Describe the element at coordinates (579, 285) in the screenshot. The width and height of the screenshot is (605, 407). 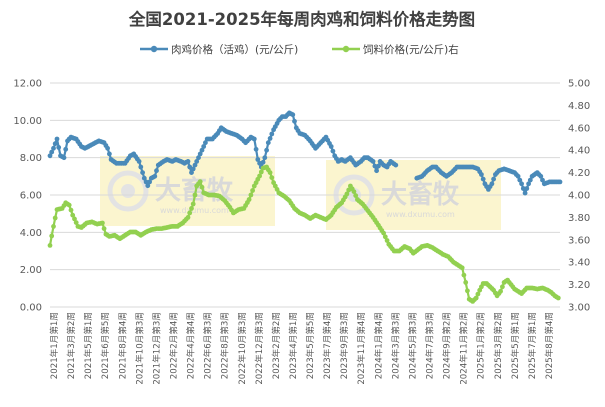
I see `y-right-tick-label: 3.20` at that location.